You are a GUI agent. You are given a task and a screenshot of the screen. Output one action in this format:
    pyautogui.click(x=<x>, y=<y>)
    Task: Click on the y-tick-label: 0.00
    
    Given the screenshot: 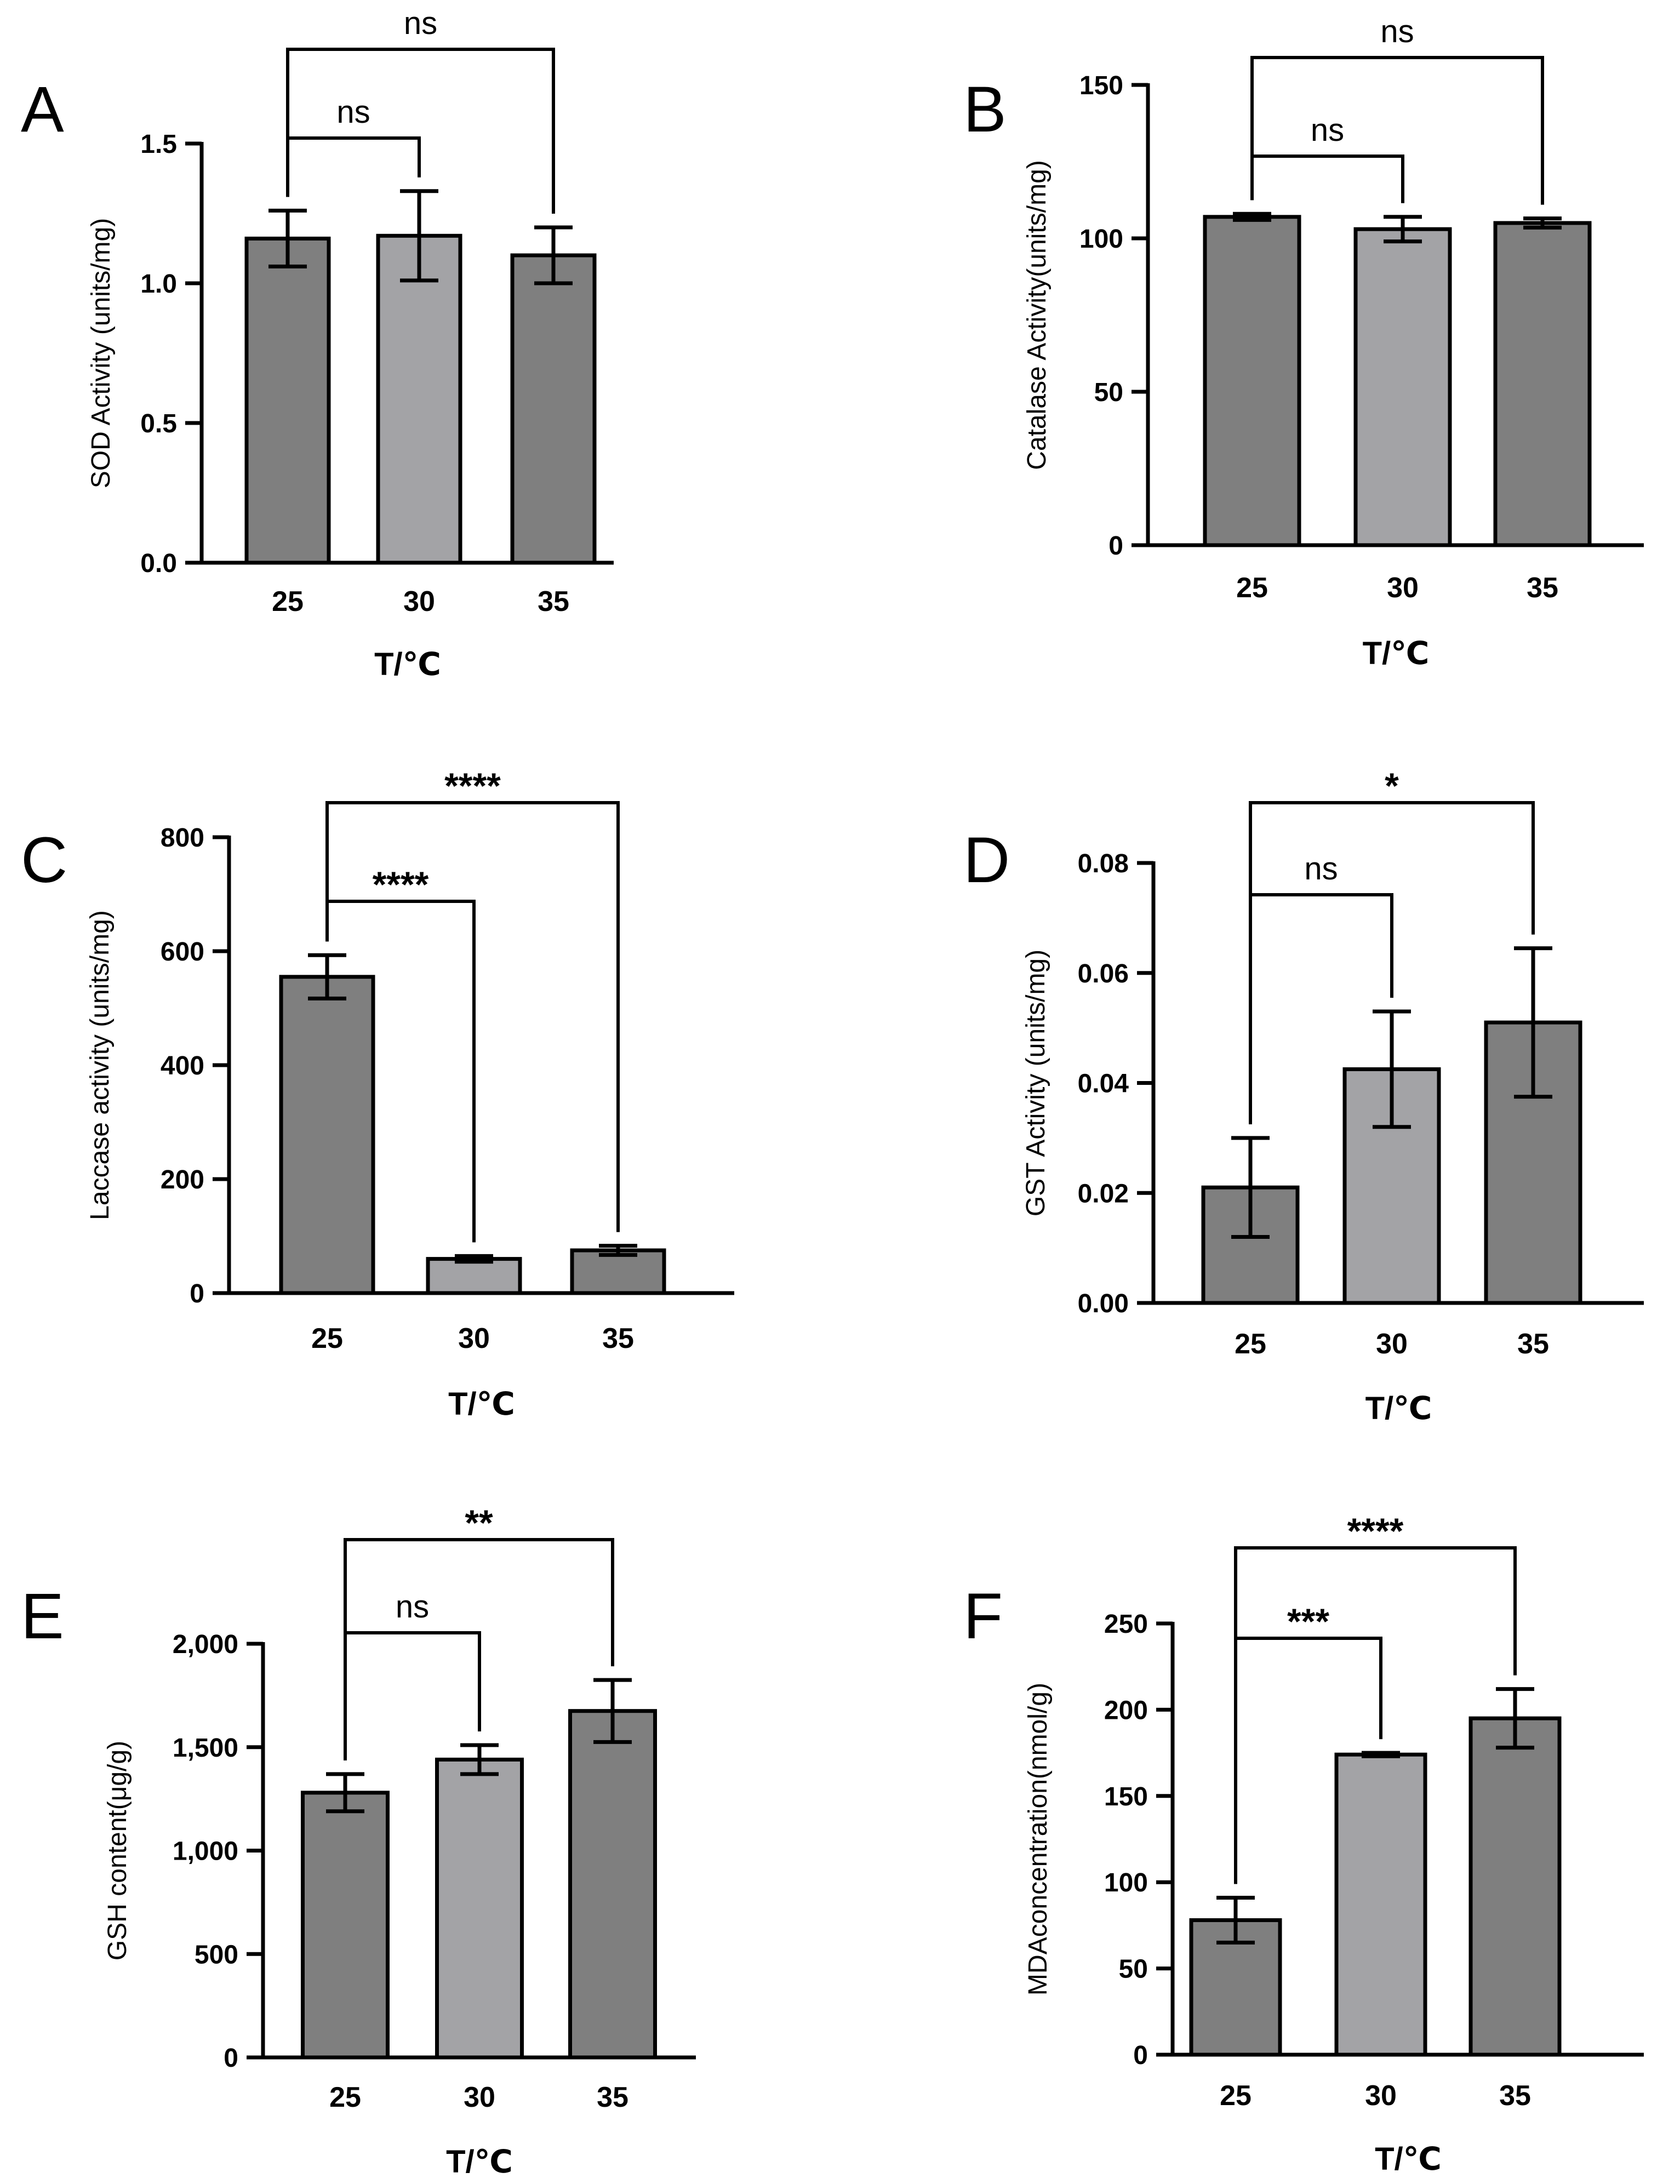 What is the action you would take?
    pyautogui.click(x=1103, y=1303)
    